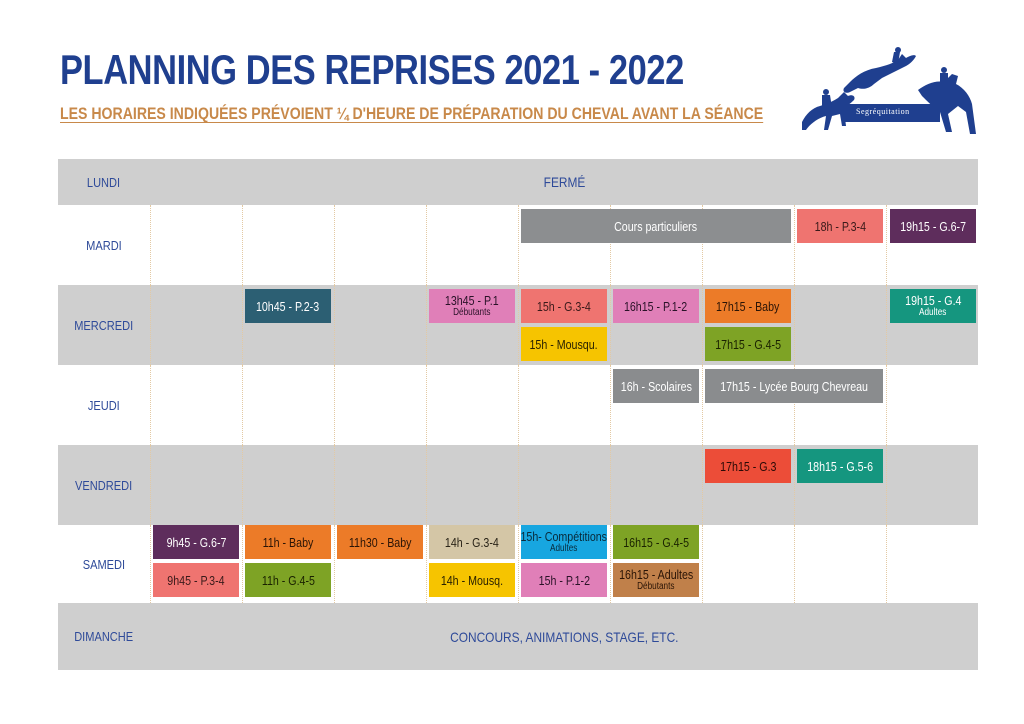 The width and height of the screenshot is (1024, 724). What do you see at coordinates (104, 485) in the screenshot?
I see `day-label-vendredi: VENDREDI` at bounding box center [104, 485].